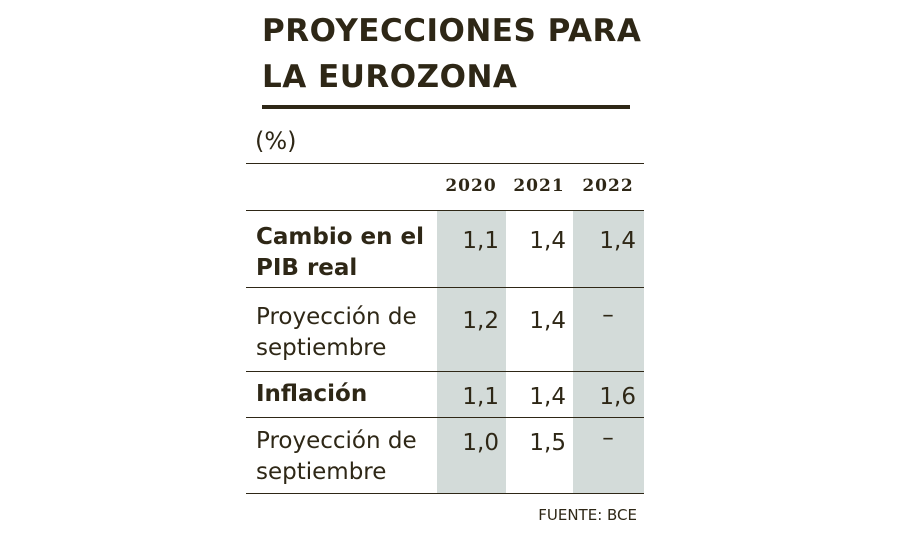 The image size is (900, 541). I want to click on column-header-2021: 2021, so click(539, 186).